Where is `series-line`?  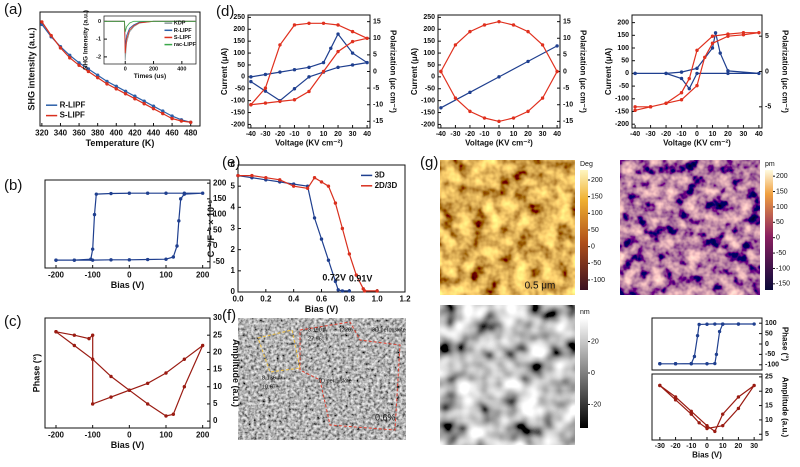
series-line is located at coordinates (499, 71).